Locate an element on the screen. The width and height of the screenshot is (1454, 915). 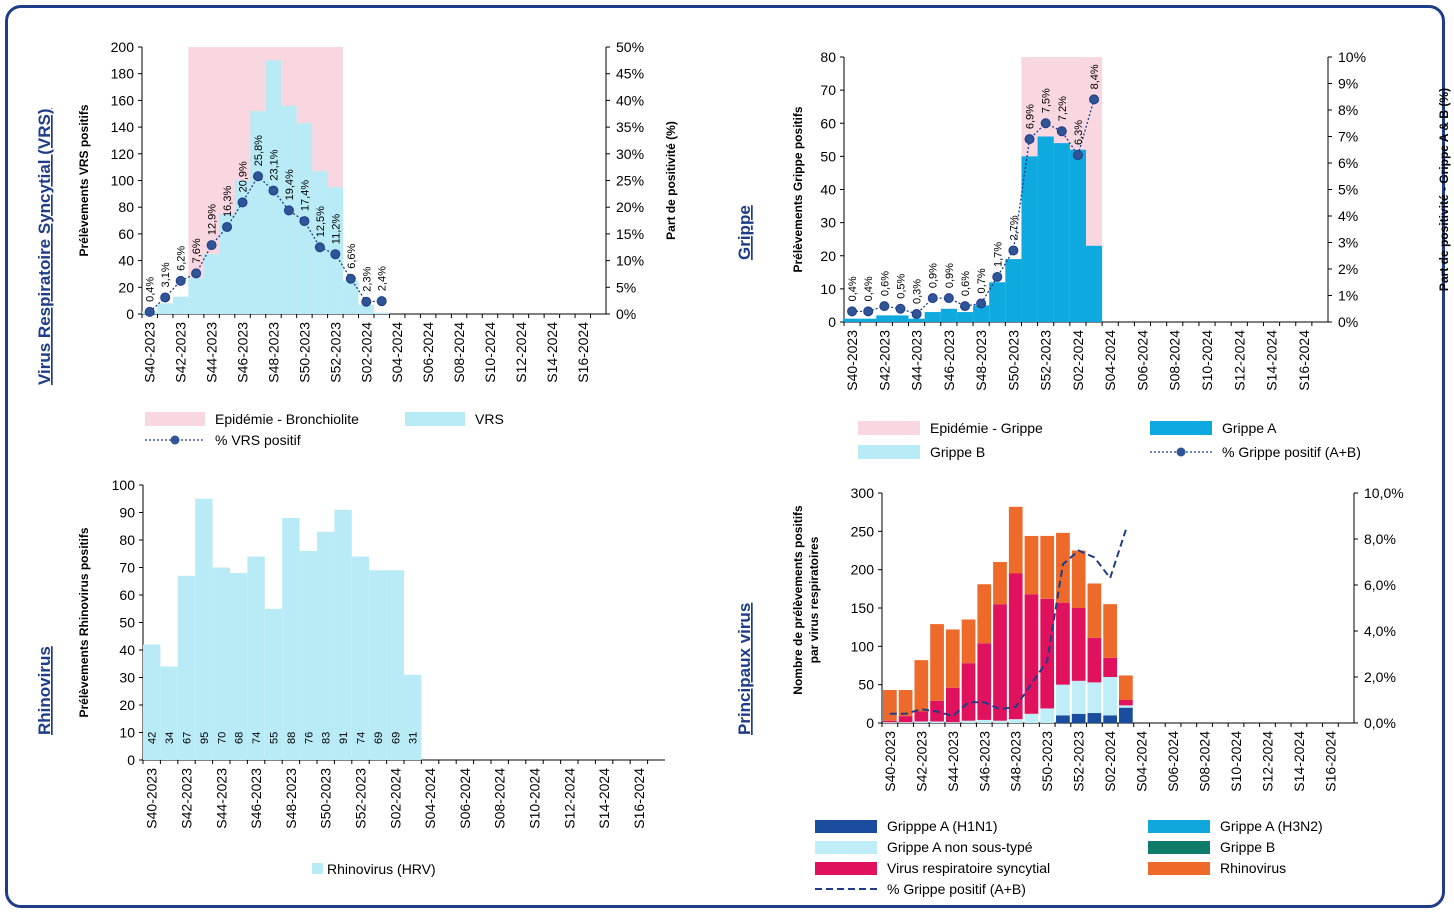
y-tick-label: 20 is located at coordinates (127, 705).